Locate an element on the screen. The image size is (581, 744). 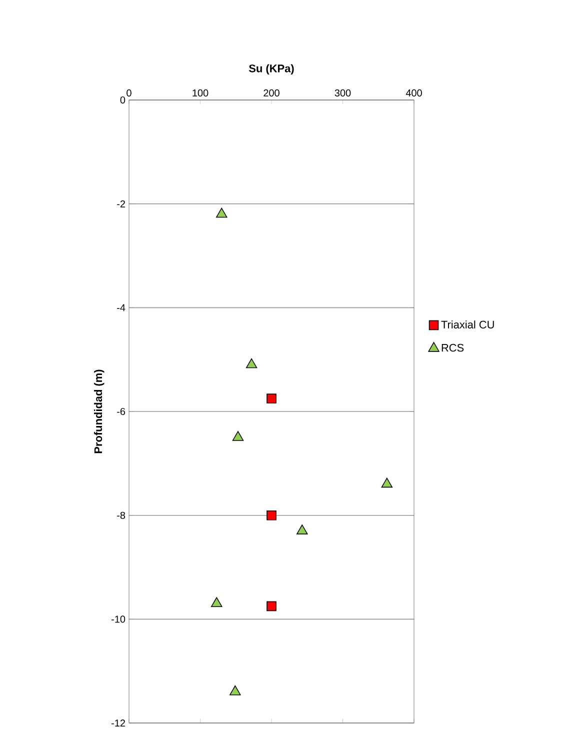
y-tick-label: -2 is located at coordinates (121, 204).